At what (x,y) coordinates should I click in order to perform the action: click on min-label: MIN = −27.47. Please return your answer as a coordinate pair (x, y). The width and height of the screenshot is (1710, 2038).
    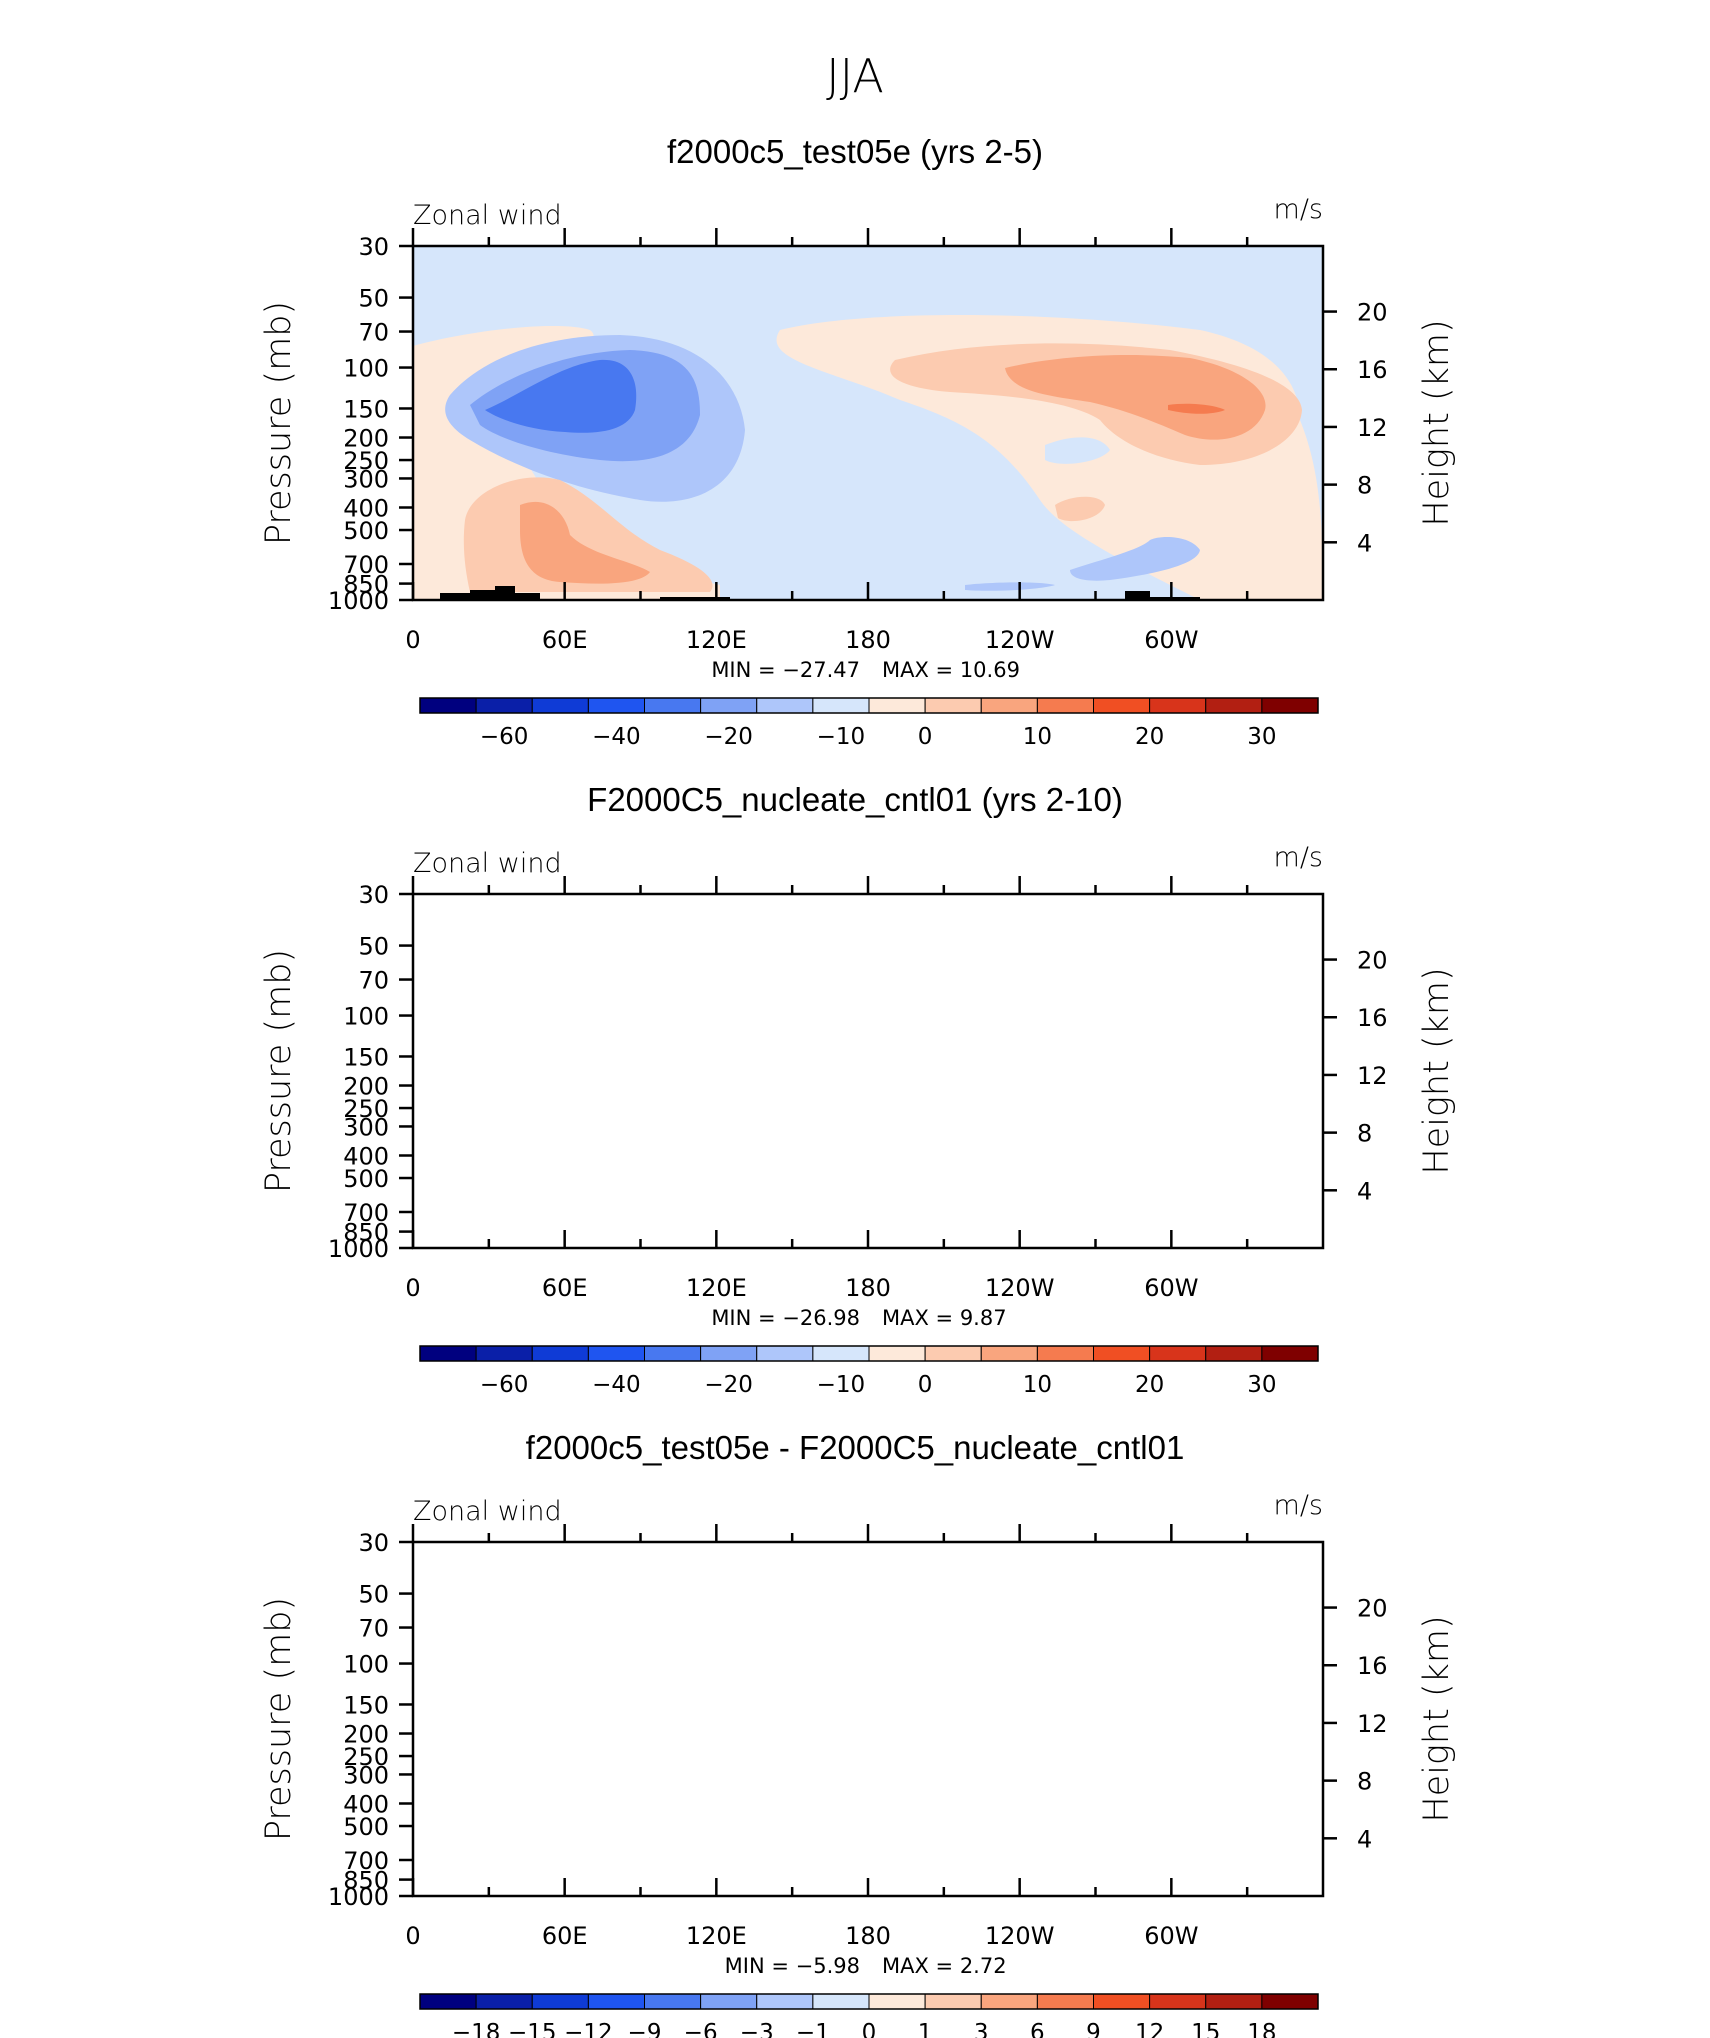
    Looking at the image, I should click on (785, 670).